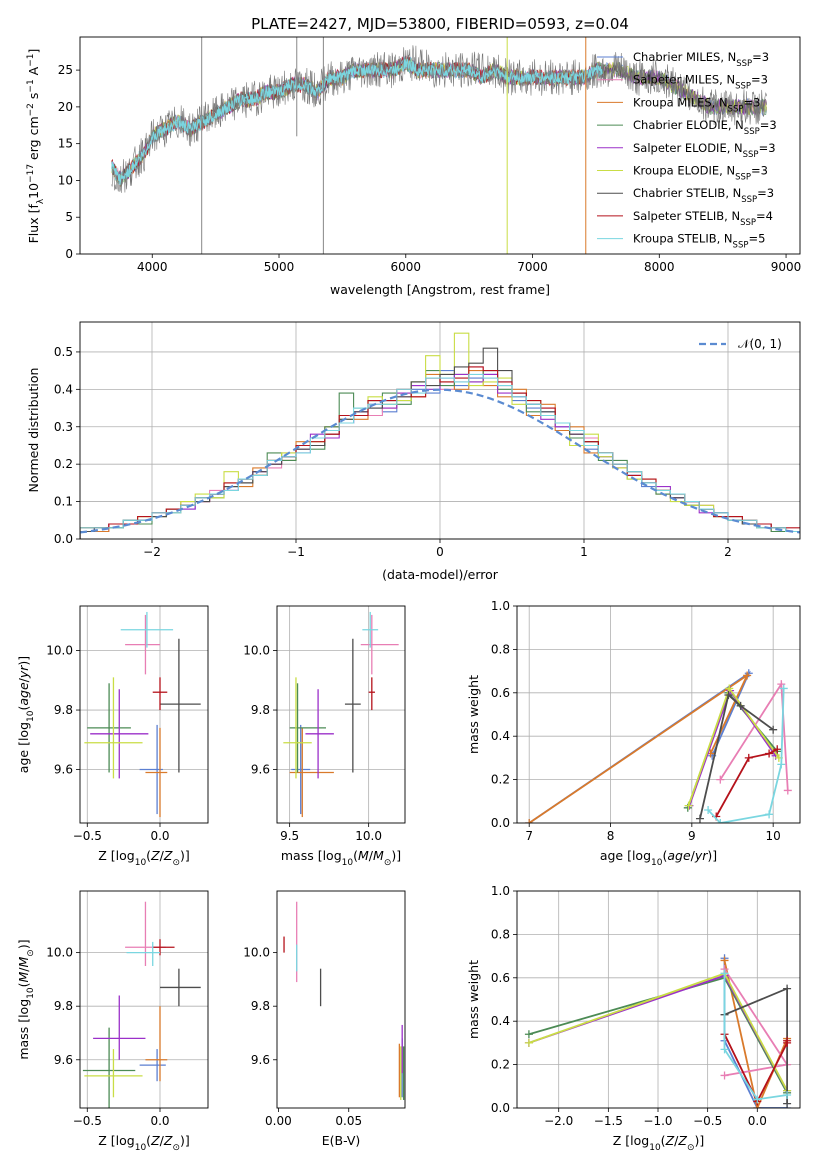 This screenshot has height=1170, width=819. What do you see at coordinates (260, 1006) in the screenshot?
I see `y-tick-label: 9.8` at bounding box center [260, 1006].